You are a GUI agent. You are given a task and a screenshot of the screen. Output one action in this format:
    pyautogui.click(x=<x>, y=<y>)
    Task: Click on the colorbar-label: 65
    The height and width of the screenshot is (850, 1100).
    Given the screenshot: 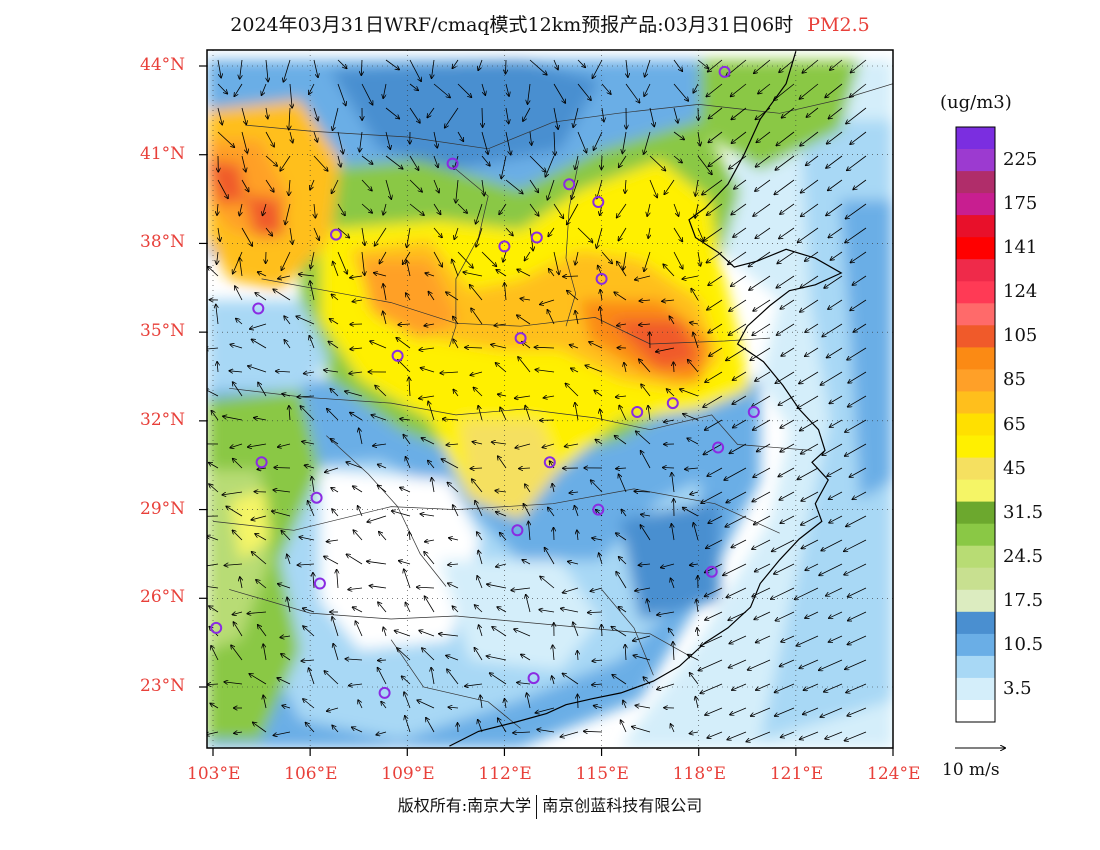 What is the action you would take?
    pyautogui.click(x=1014, y=424)
    